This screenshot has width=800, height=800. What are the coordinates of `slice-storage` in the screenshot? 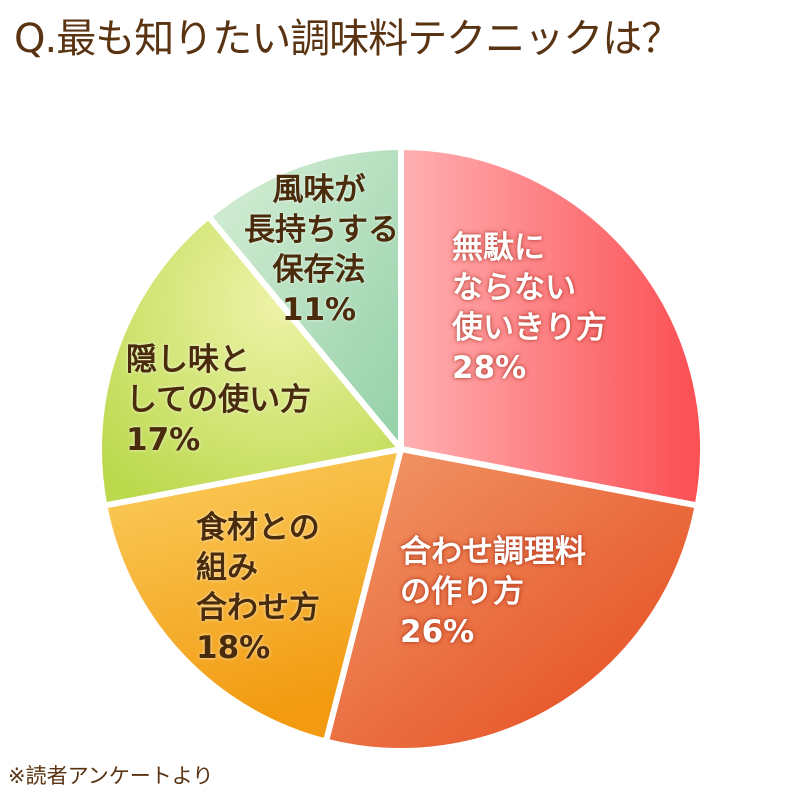 It's located at (304, 298).